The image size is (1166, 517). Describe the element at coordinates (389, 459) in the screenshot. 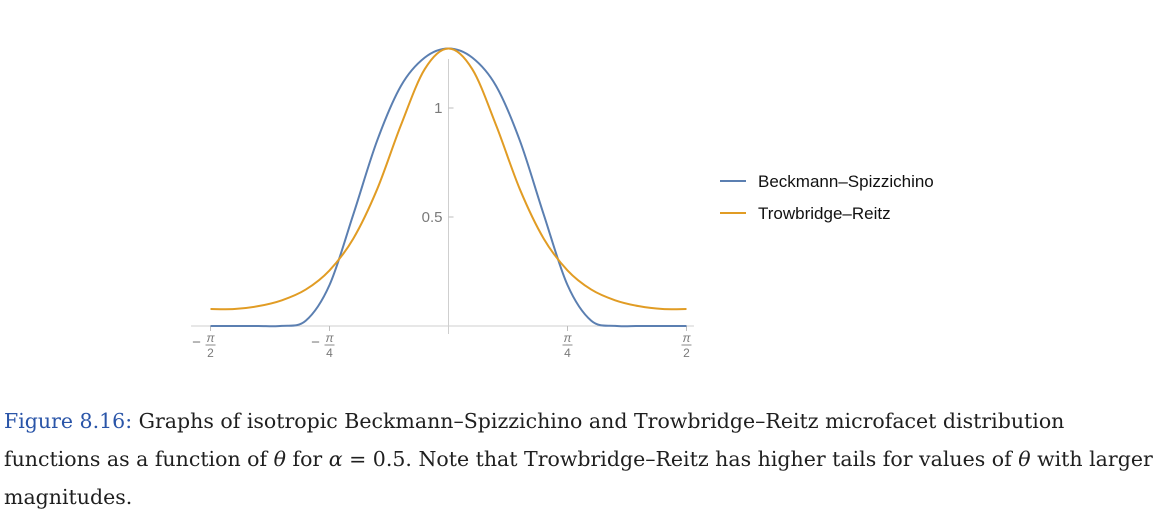

I see `caption-alpha-value: 0.5` at that location.